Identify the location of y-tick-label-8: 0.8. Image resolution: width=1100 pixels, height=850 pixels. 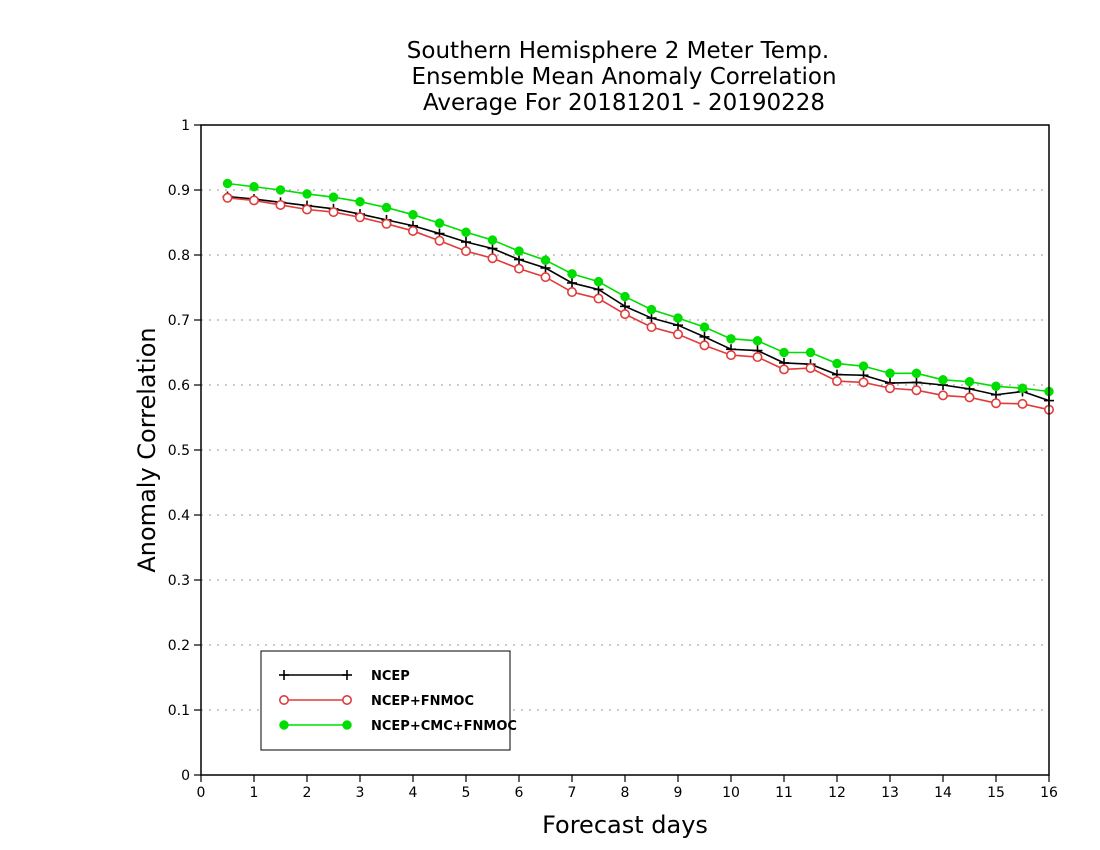
(179, 256).